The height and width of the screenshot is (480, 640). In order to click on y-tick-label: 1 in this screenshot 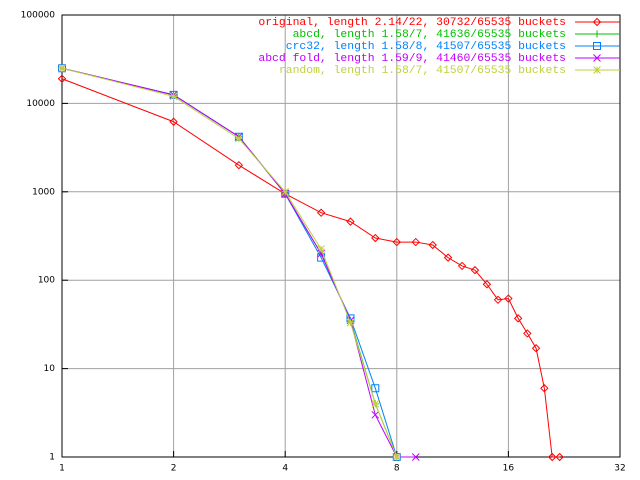, I will do `click(52, 458)`.